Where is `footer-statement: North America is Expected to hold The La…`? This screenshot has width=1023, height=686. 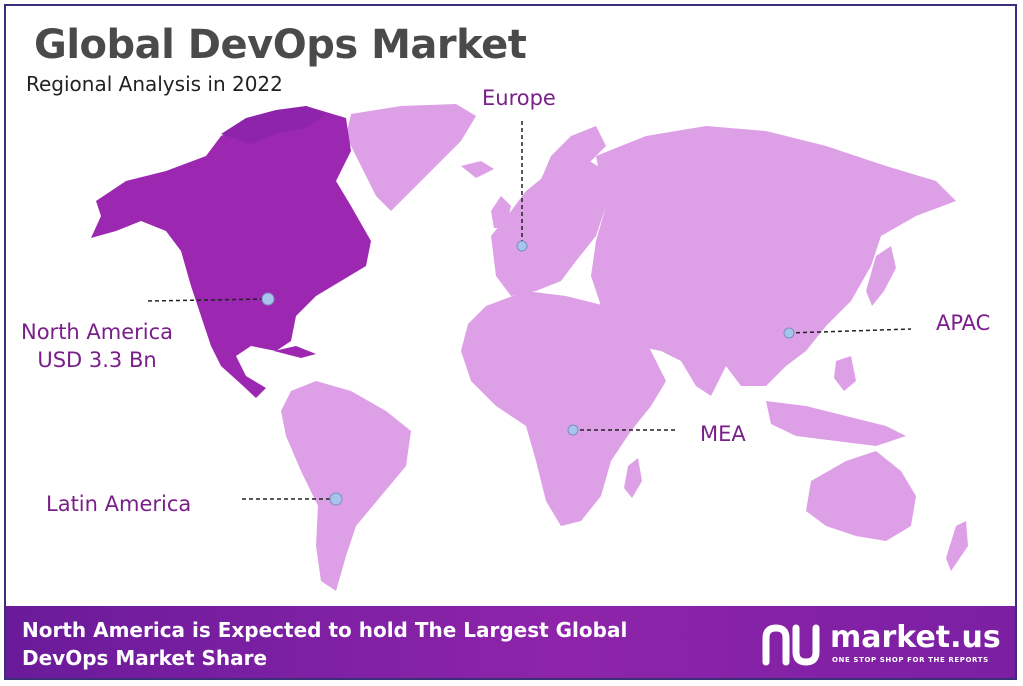
footer-statement: North America is Expected to hold The La… is located at coordinates (325, 644).